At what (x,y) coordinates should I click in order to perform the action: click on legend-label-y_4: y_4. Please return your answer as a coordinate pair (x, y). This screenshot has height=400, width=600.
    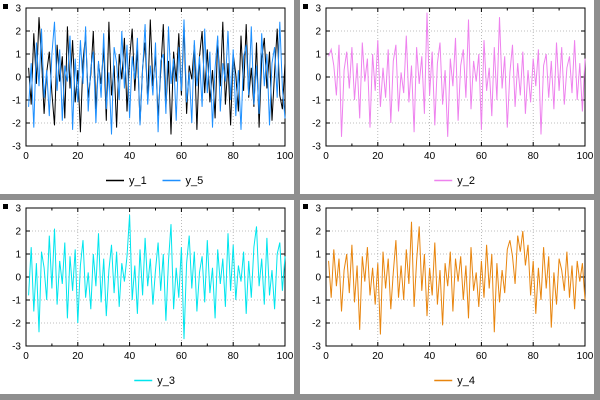
    Looking at the image, I should click on (466, 381).